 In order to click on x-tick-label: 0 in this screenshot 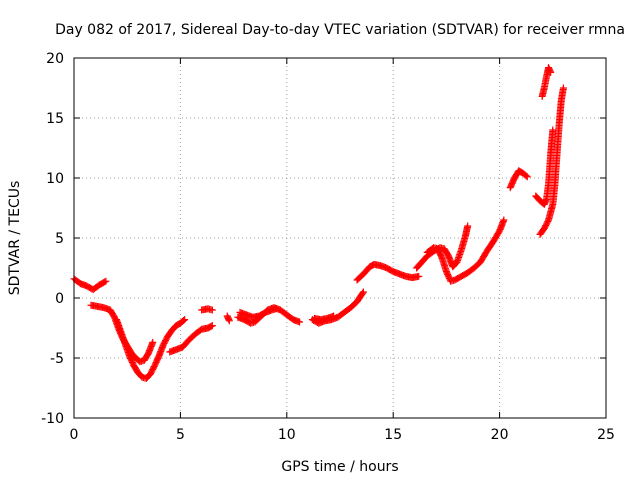, I will do `click(74, 435)`.